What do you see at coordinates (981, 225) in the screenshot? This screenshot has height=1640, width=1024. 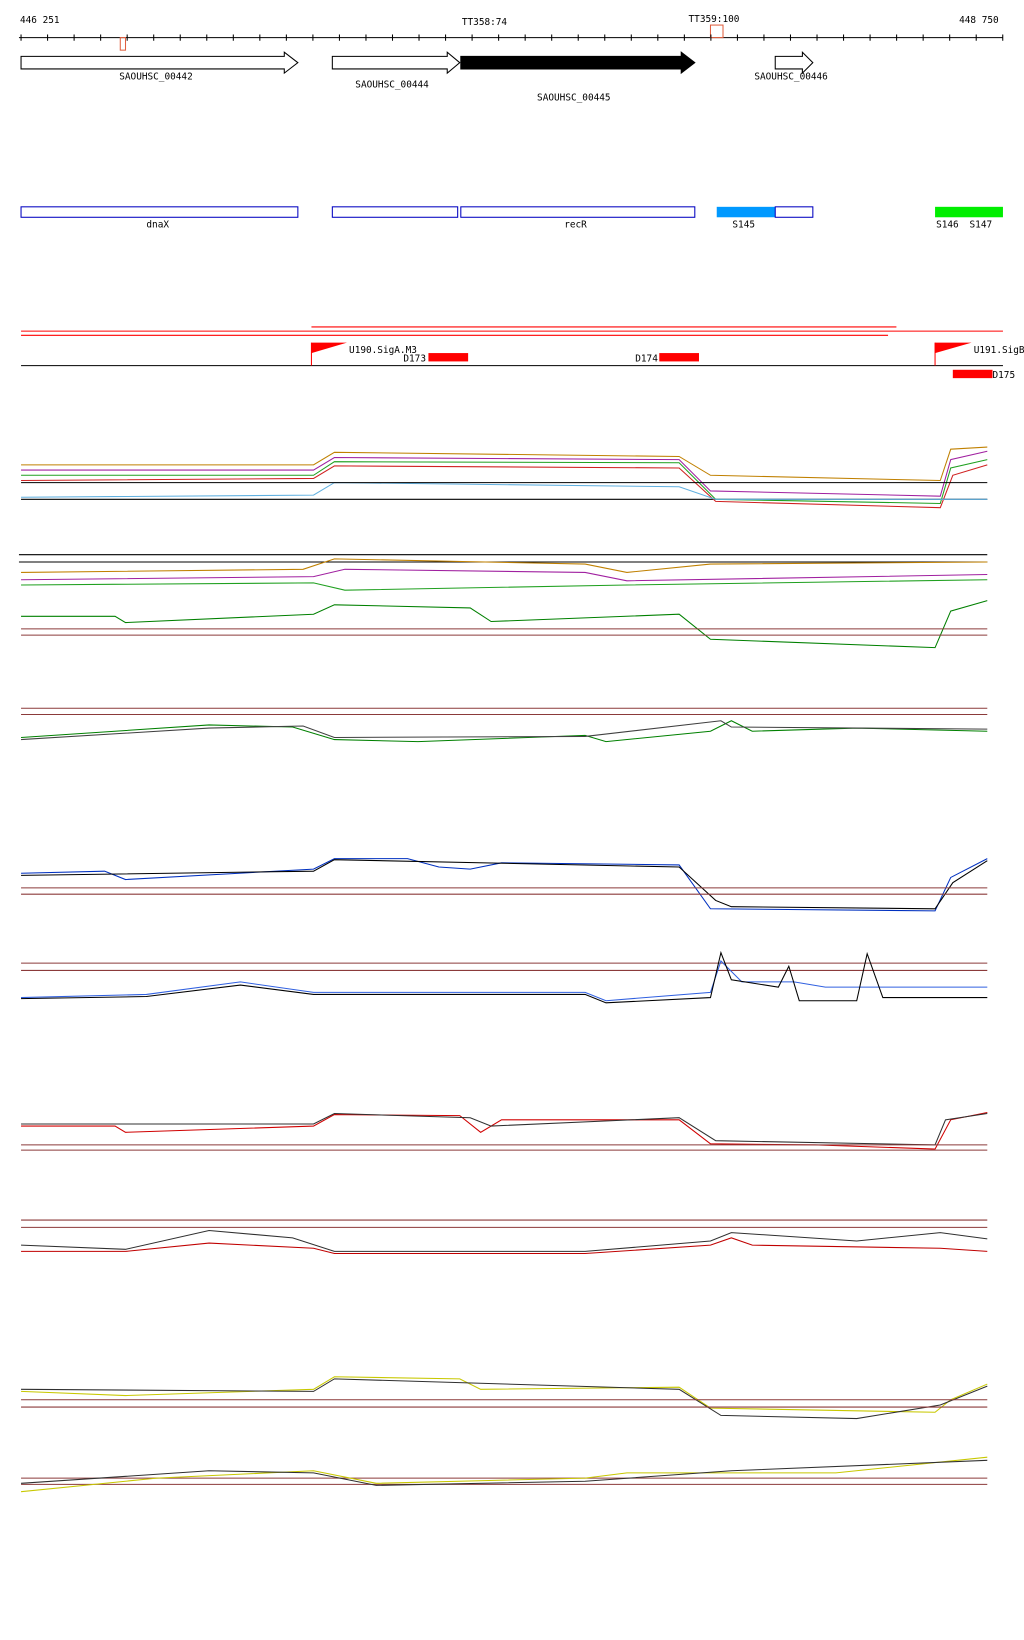 I see `feature-label: S147` at bounding box center [981, 225].